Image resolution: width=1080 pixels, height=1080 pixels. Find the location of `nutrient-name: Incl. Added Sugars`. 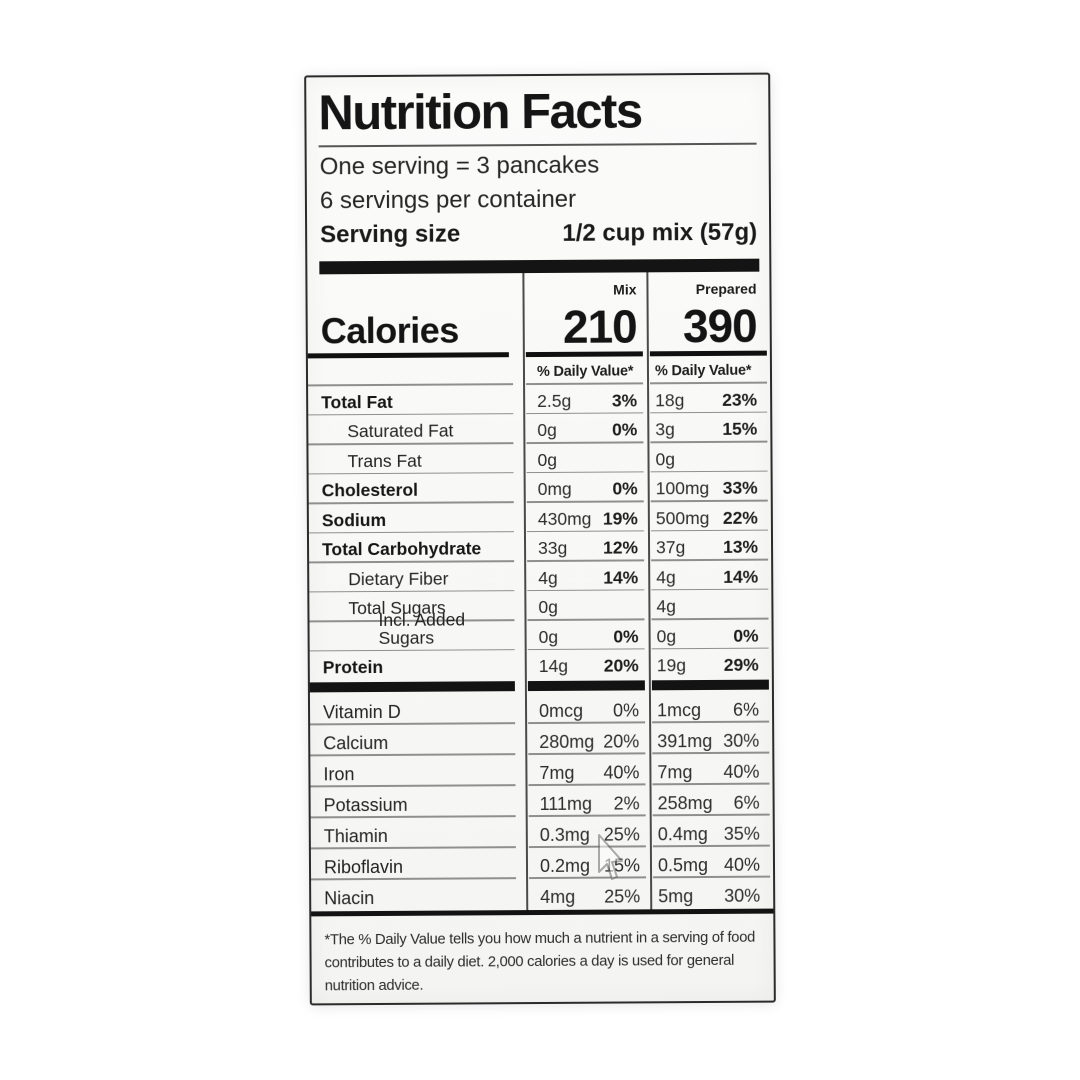

nutrient-name: Incl. Added Sugars is located at coordinates (422, 628).